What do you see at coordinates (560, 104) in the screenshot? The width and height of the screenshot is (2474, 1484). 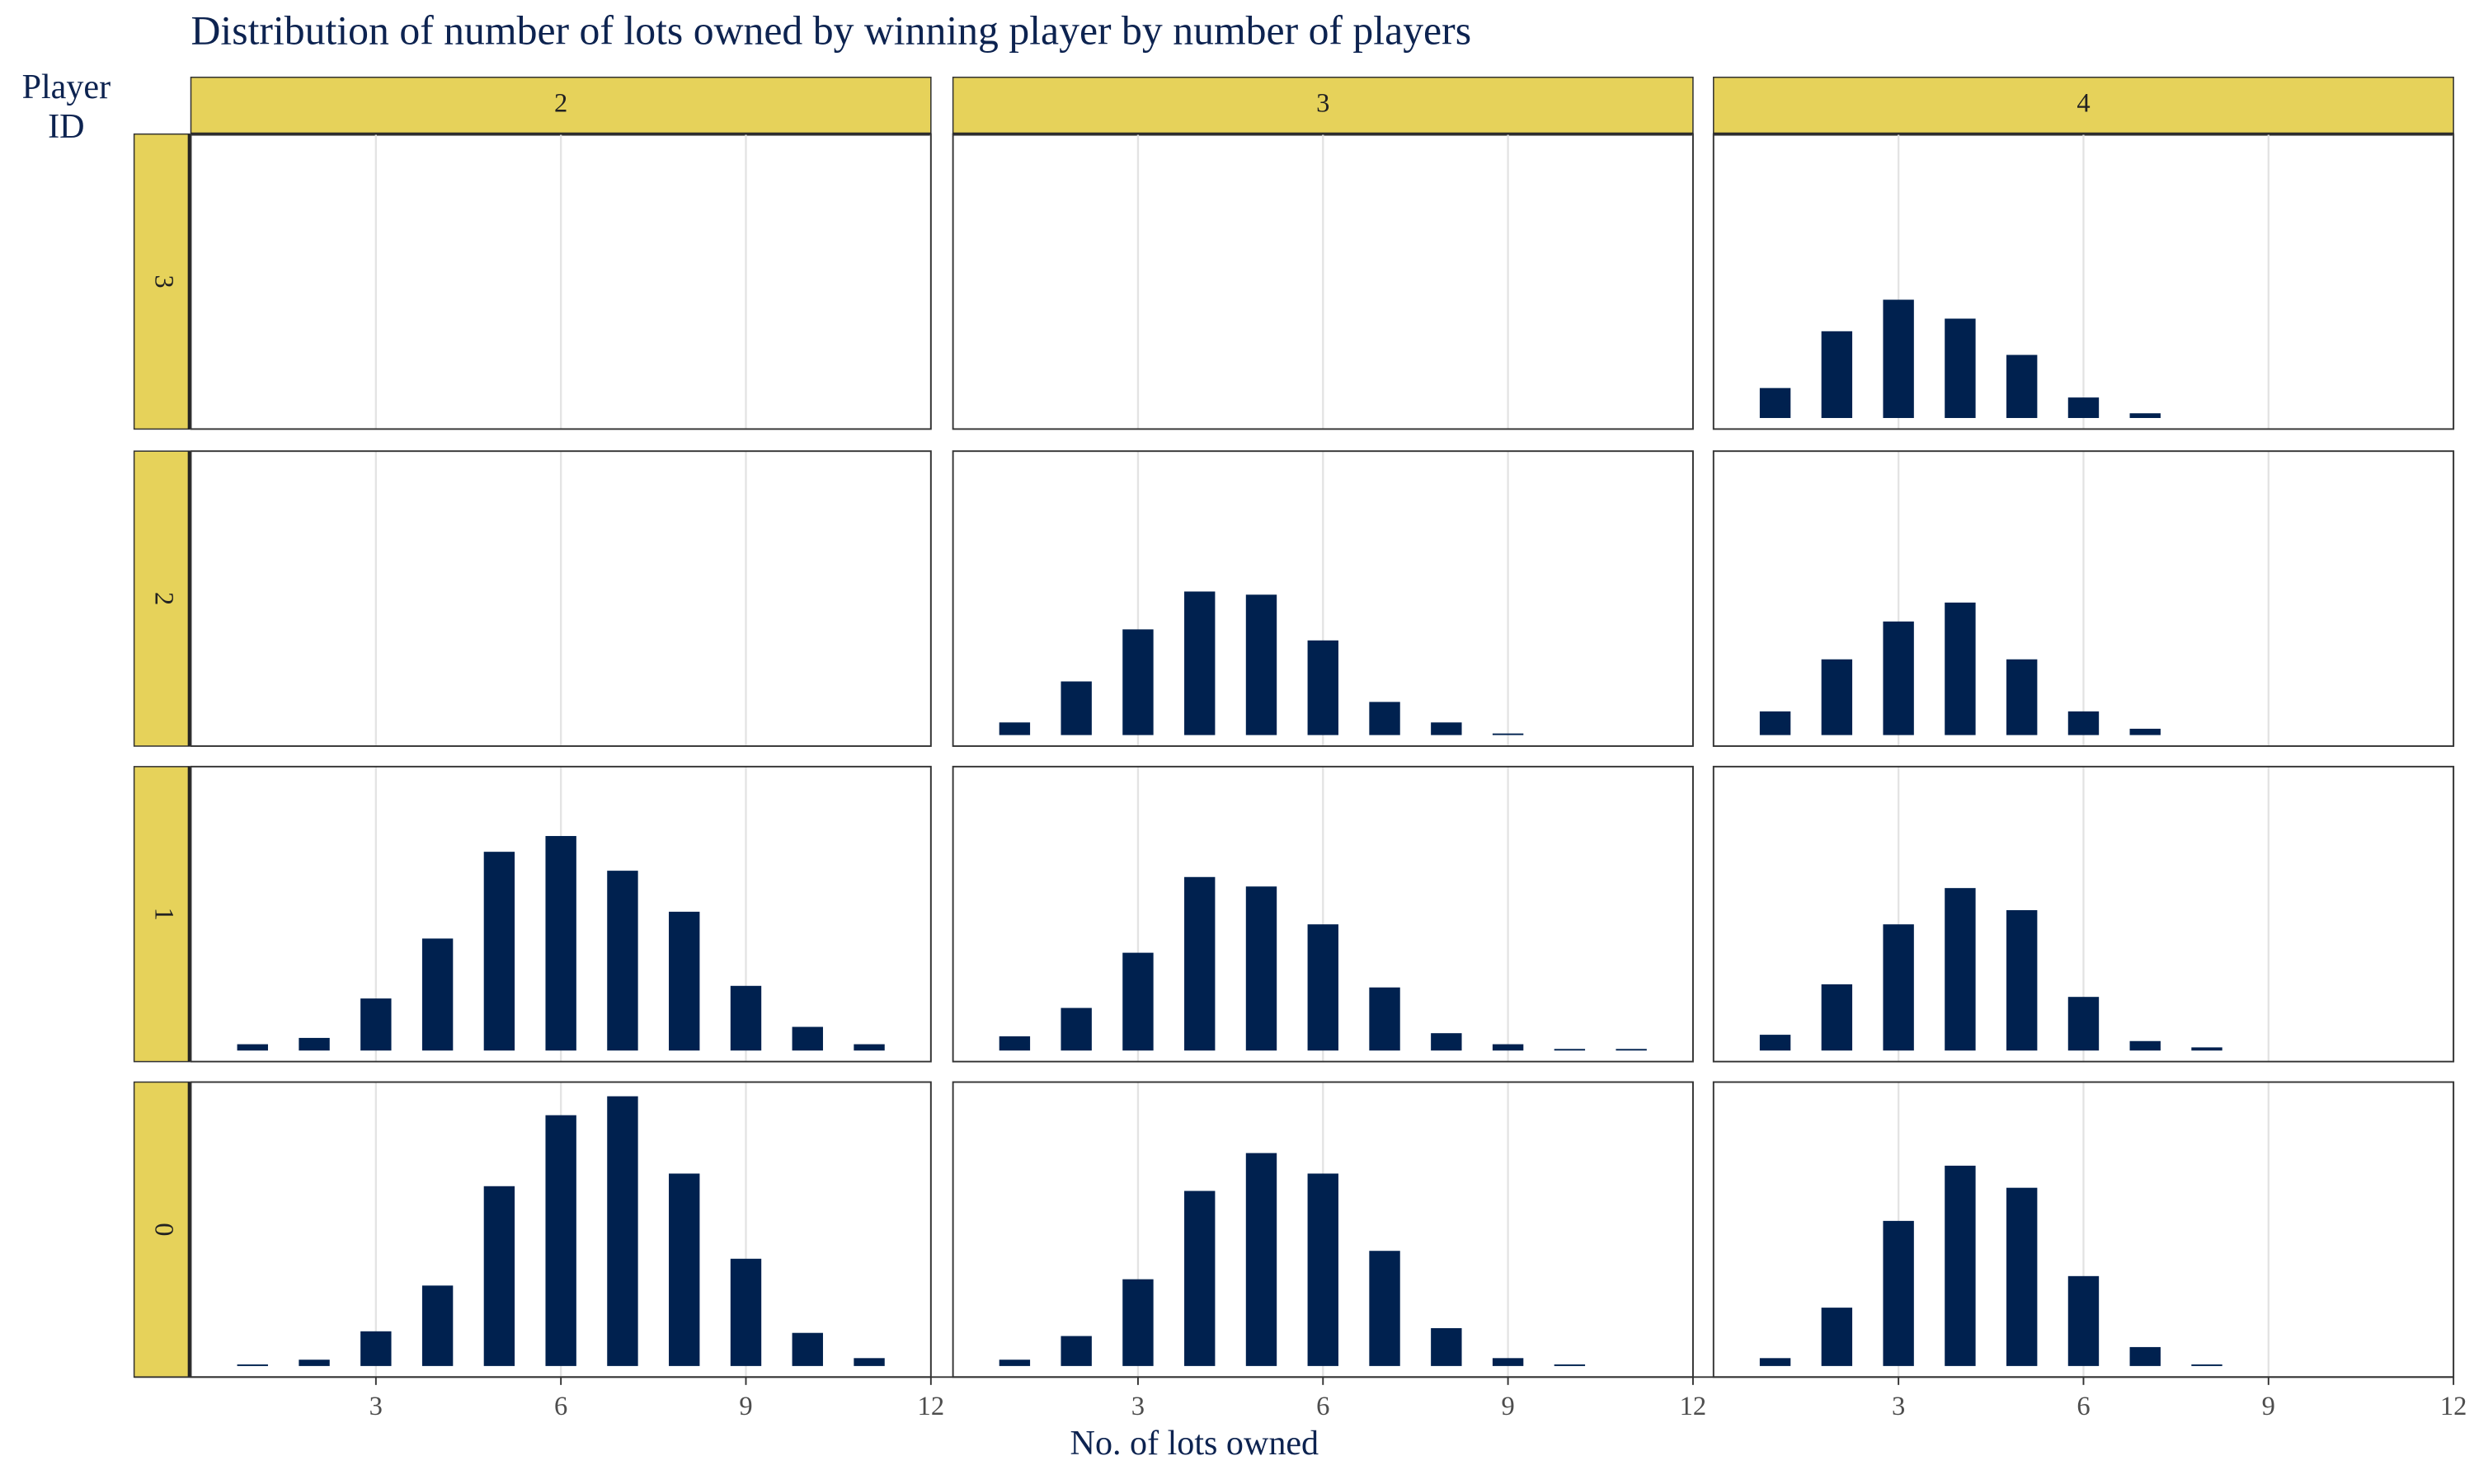 I see `column-strip-label: 2` at bounding box center [560, 104].